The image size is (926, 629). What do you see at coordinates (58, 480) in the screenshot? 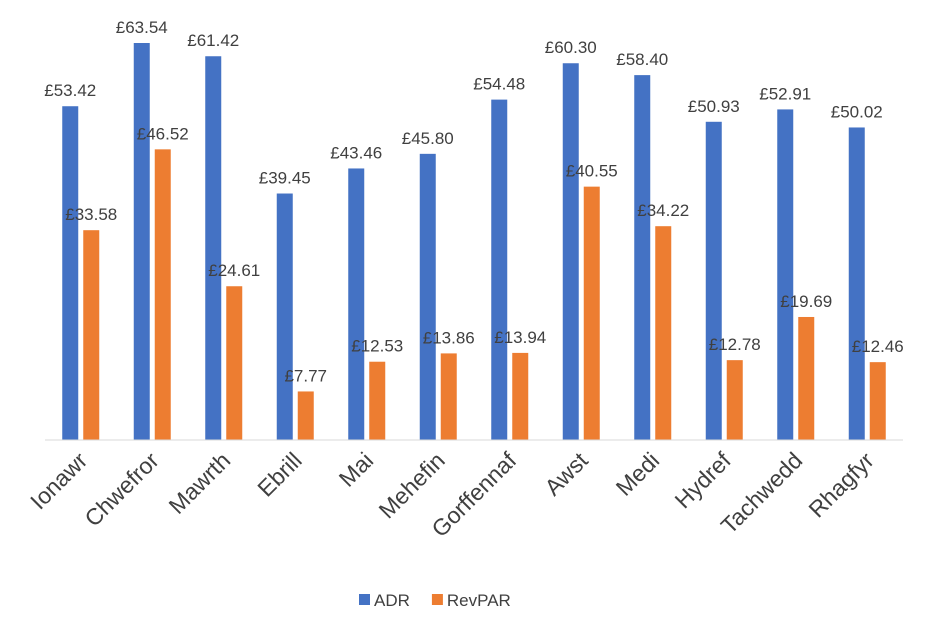
I see `x-tick-label: Ionawr` at bounding box center [58, 480].